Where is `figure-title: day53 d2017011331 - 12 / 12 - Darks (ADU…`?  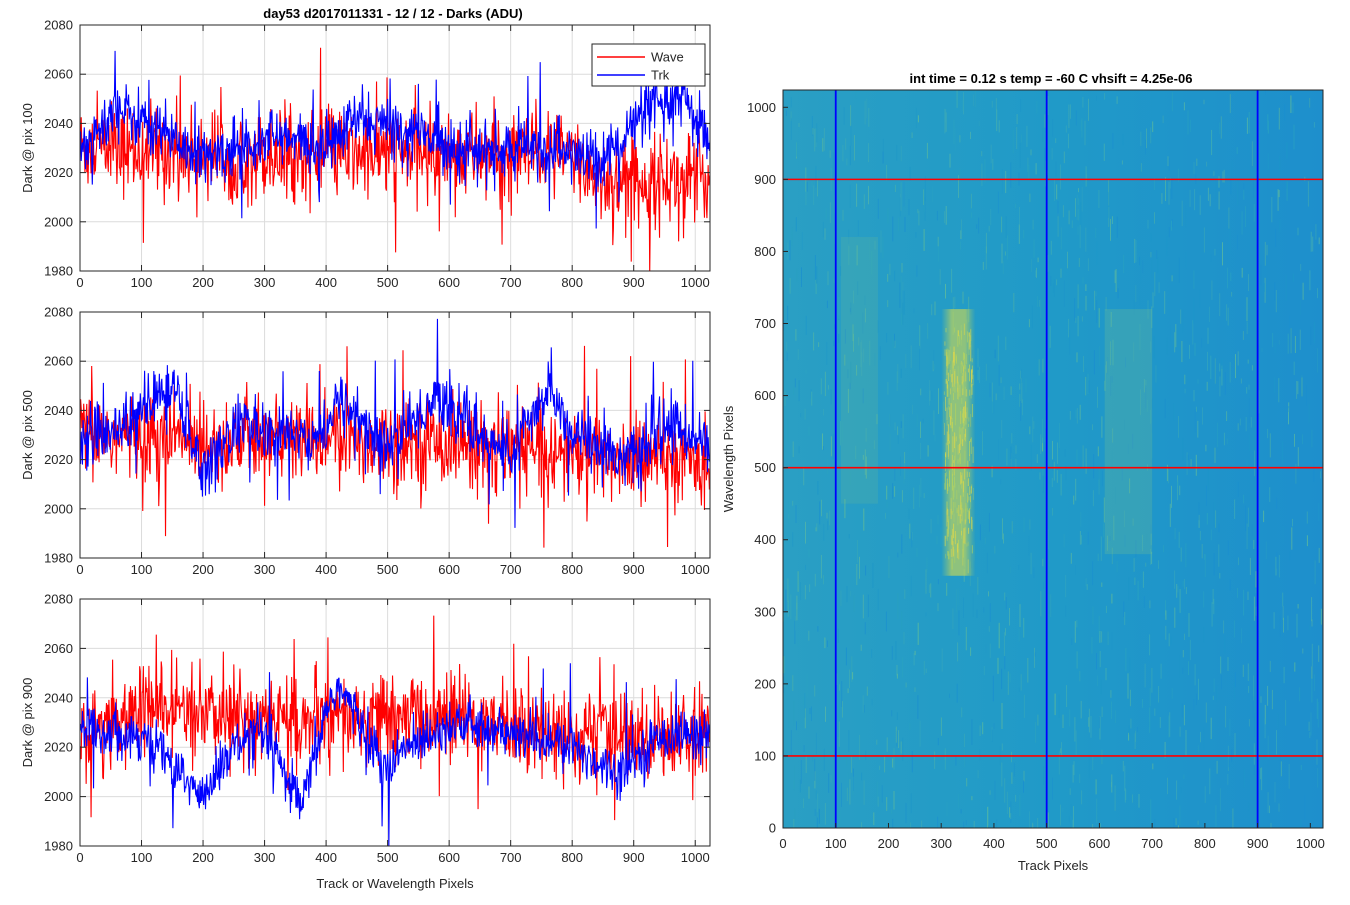 figure-title: day53 d2017011331 - 12 / 12 - Darks (ADU… is located at coordinates (392, 13).